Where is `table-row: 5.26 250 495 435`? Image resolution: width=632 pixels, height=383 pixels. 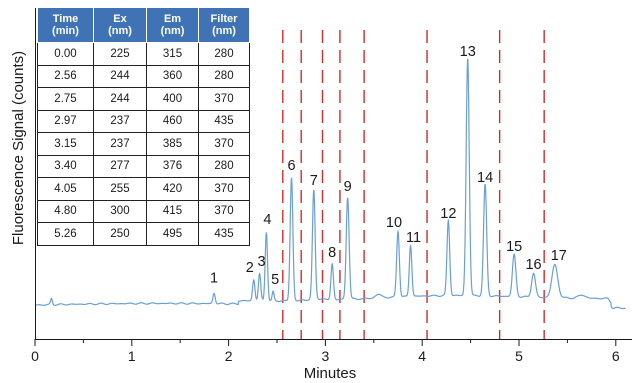 table-row: 5.26 250 495 435 is located at coordinates (143, 234).